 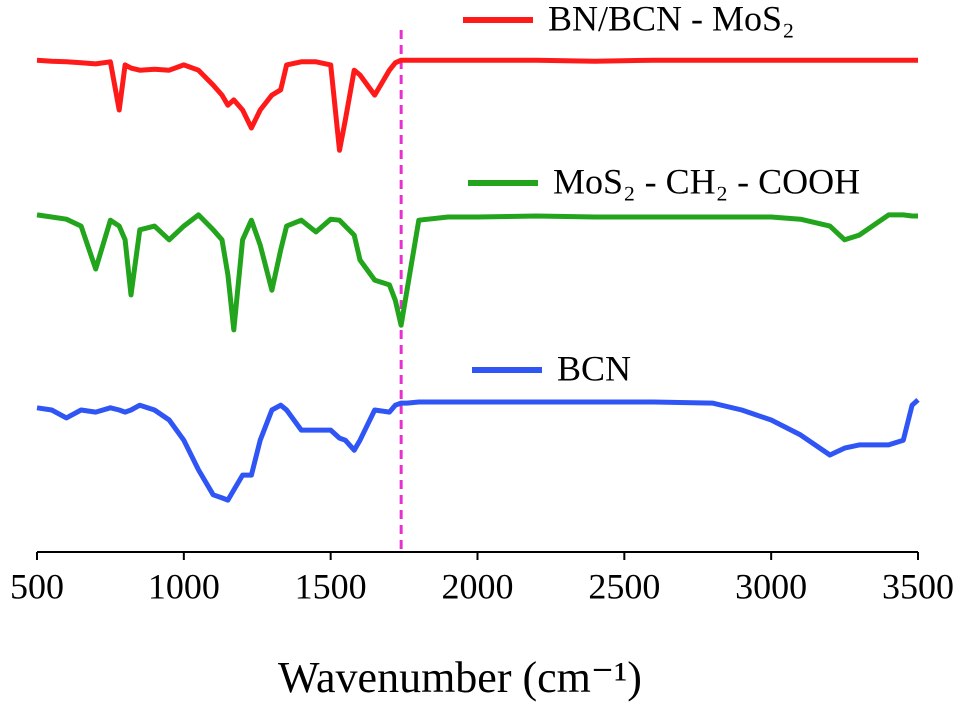 What do you see at coordinates (184, 586) in the screenshot?
I see `x-tick-label: 1000` at bounding box center [184, 586].